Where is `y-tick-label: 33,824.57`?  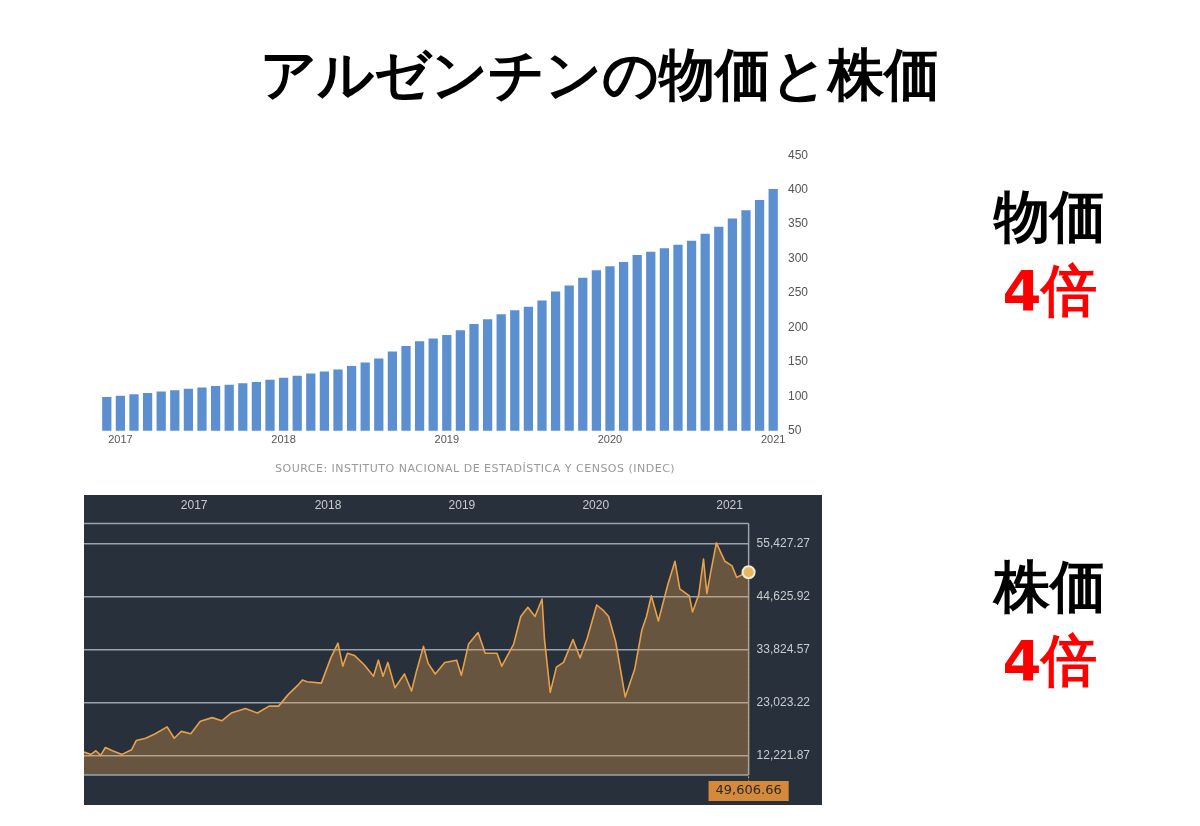 y-tick-label: 33,824.57 is located at coordinates (783, 648).